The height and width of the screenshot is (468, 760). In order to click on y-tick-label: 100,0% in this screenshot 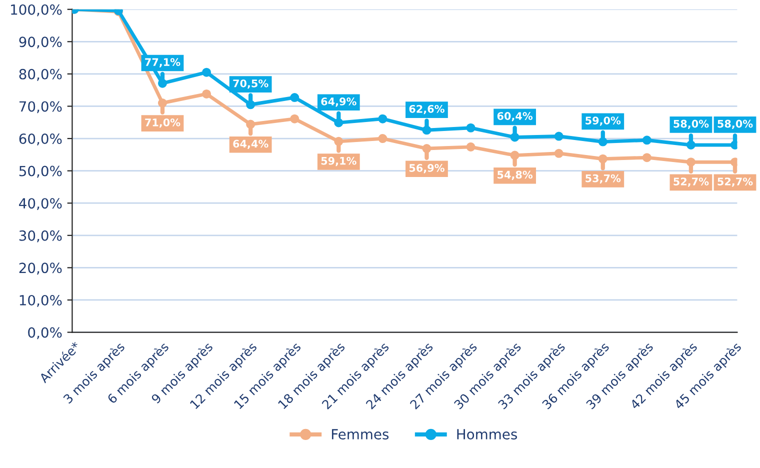, I will do `click(36, 10)`.